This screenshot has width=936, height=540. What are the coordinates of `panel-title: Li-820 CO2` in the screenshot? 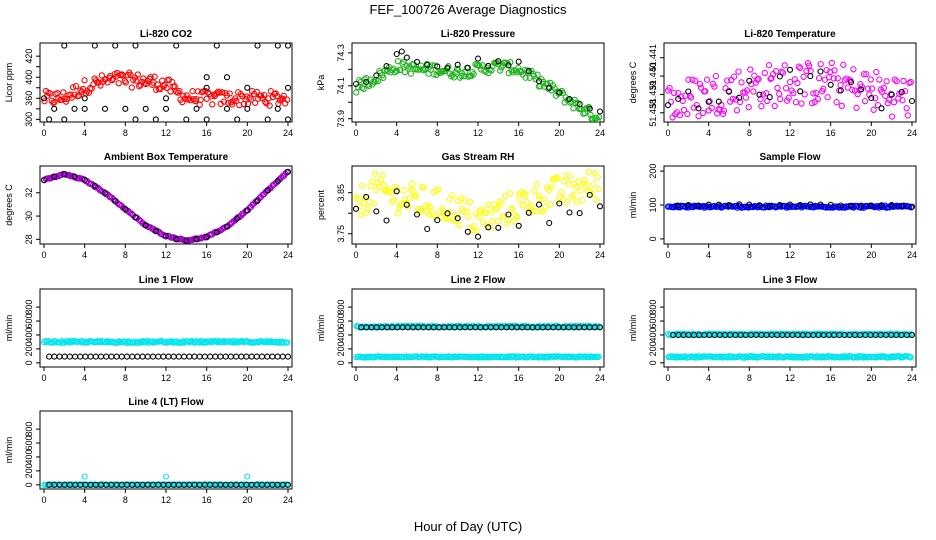 It's located at (166, 34).